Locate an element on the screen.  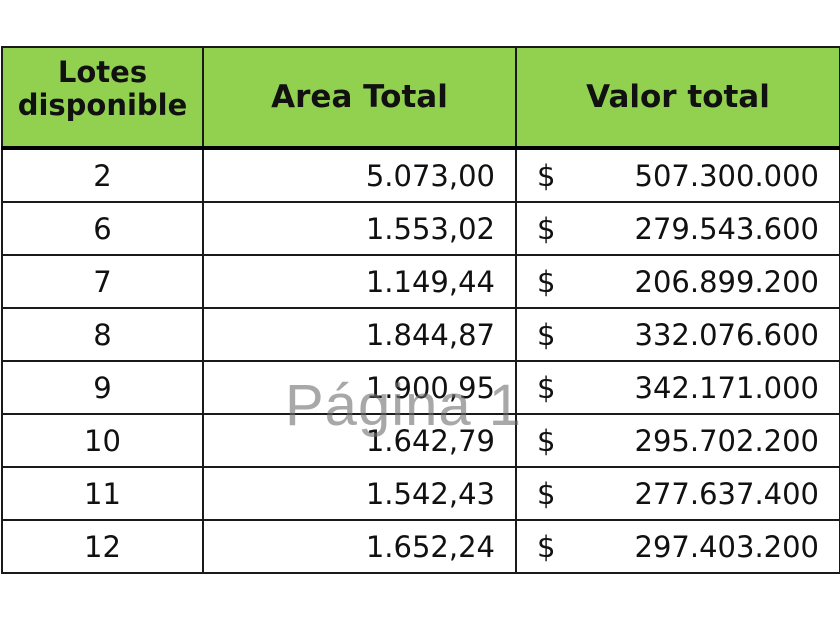
table-row: 10 1.642,79 $ 295.702.200 is located at coordinates (420, 440).